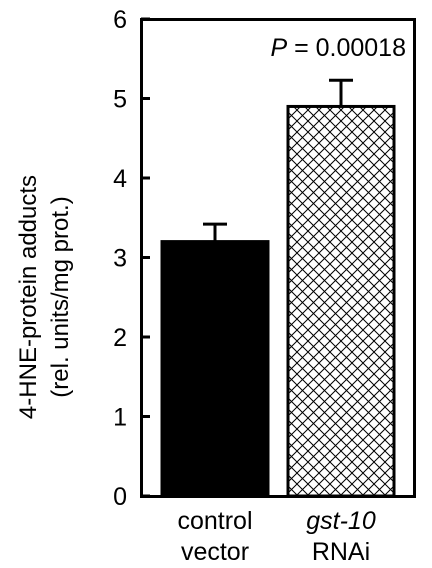 Image resolution: width=432 pixels, height=568 pixels. Describe the element at coordinates (28, 297) in the screenshot. I see `y-axis-label-line1: 4-HNE-protein adducts` at that location.